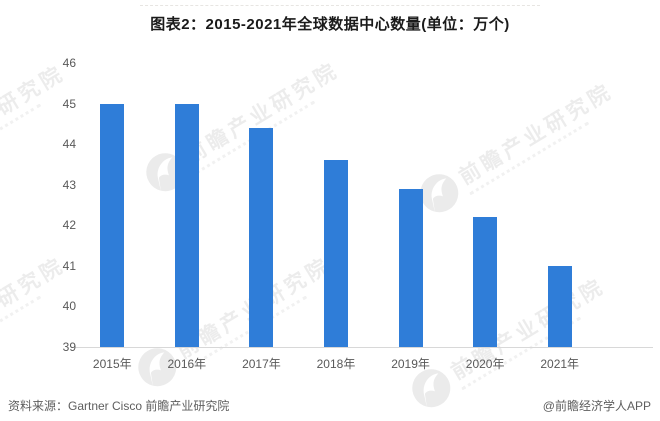 This screenshot has height=421, width=660. I want to click on y-tick-label: 45, so click(69, 103).